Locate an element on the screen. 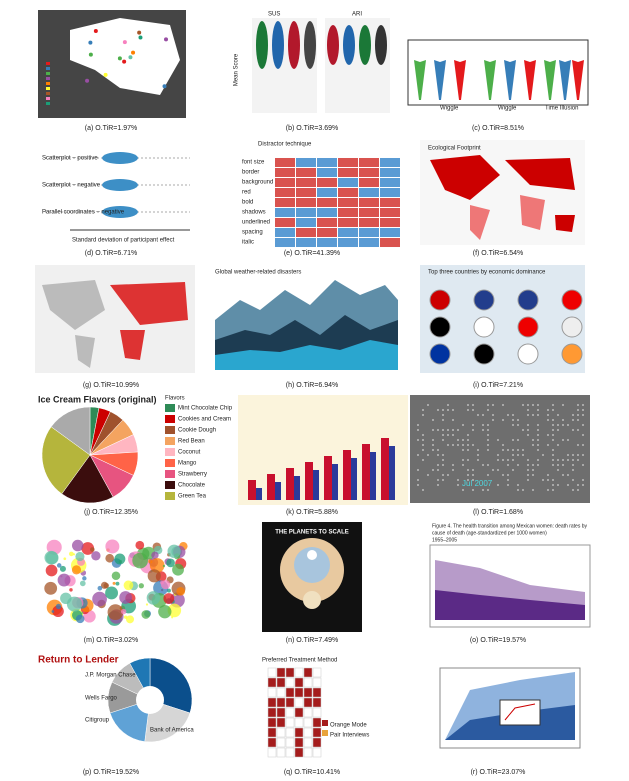 The height and width of the screenshot is (781, 629). caption: (o) O.TiR=19.57% is located at coordinates (498, 640).